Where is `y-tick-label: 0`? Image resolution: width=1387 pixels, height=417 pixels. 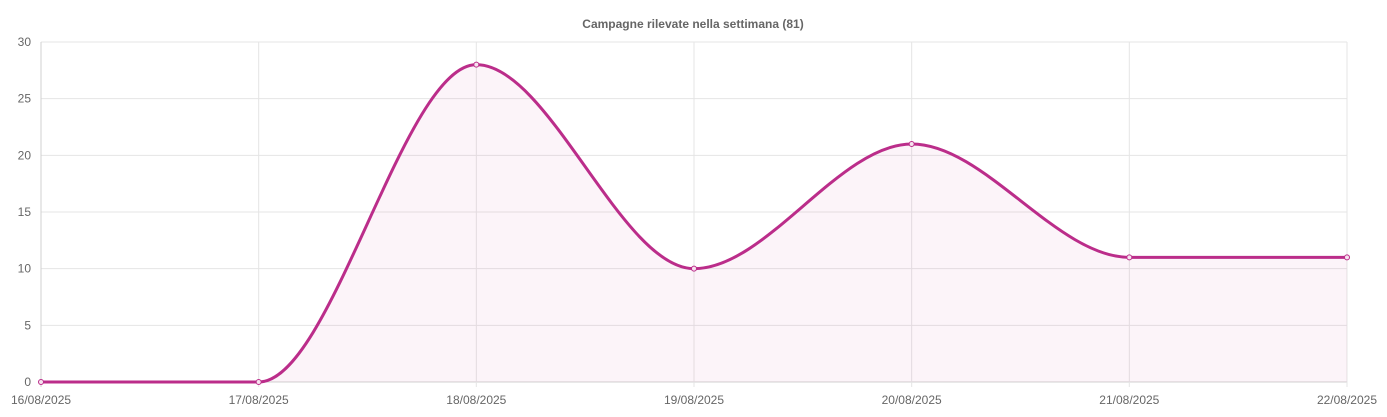 y-tick-label: 0 is located at coordinates (27, 382).